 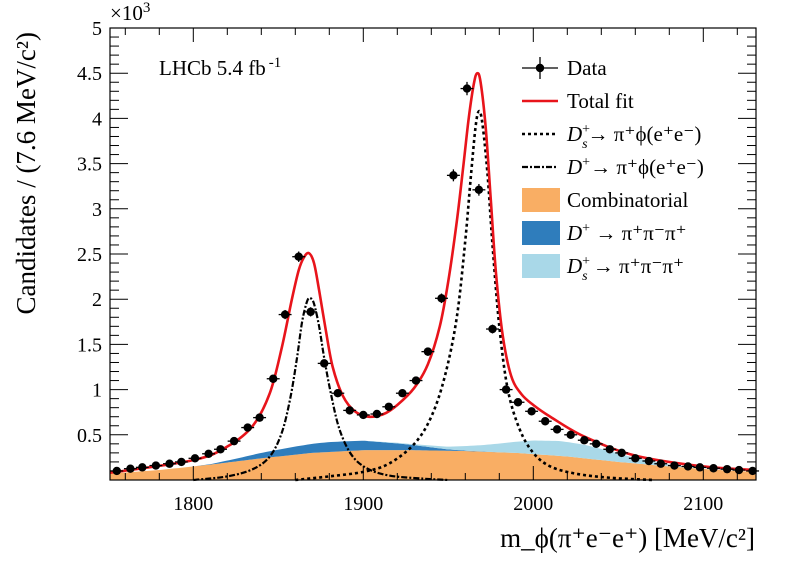 What do you see at coordinates (433, 465) in the screenshot?
I see `area-combinatorial` at bounding box center [433, 465].